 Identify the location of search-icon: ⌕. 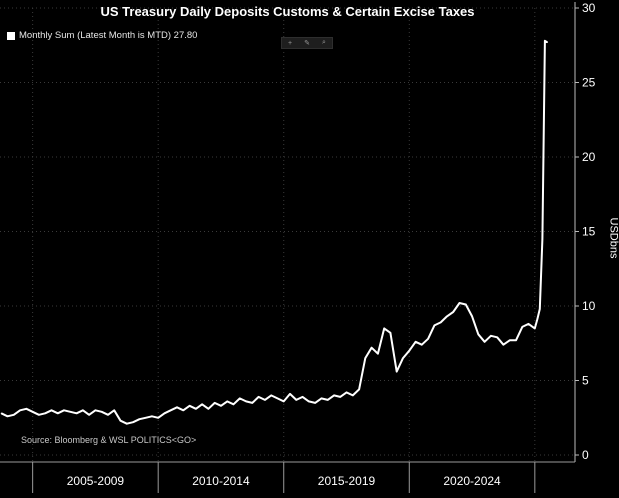
(324, 42).